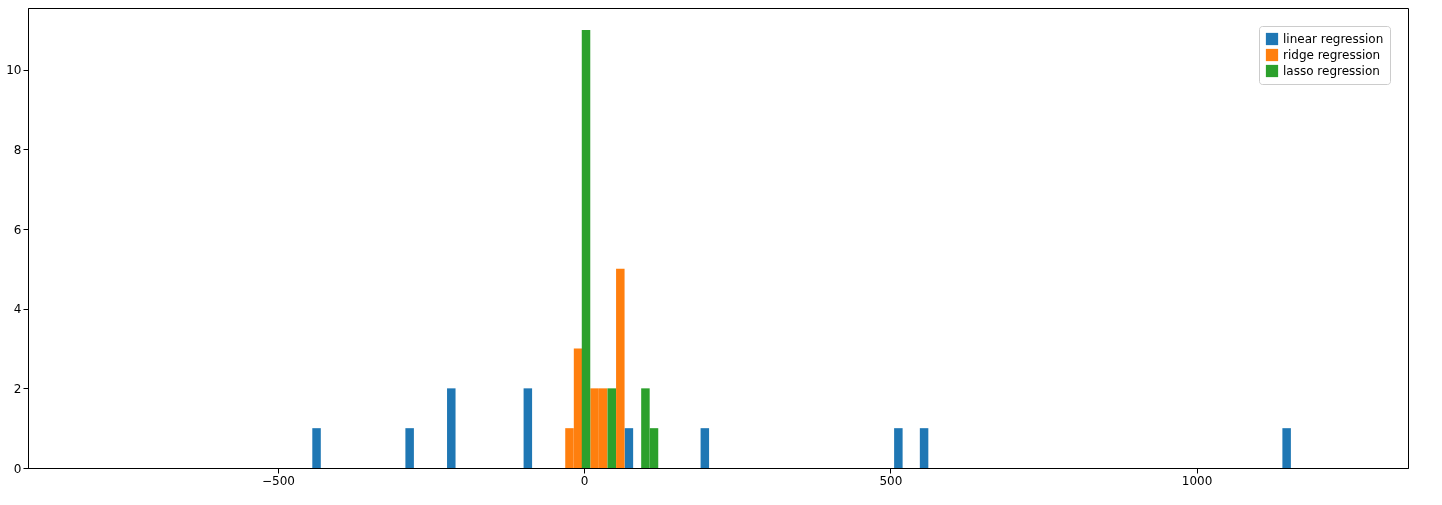  What do you see at coordinates (1331, 71) in the screenshot?
I see `legend-label: lasso regression` at bounding box center [1331, 71].